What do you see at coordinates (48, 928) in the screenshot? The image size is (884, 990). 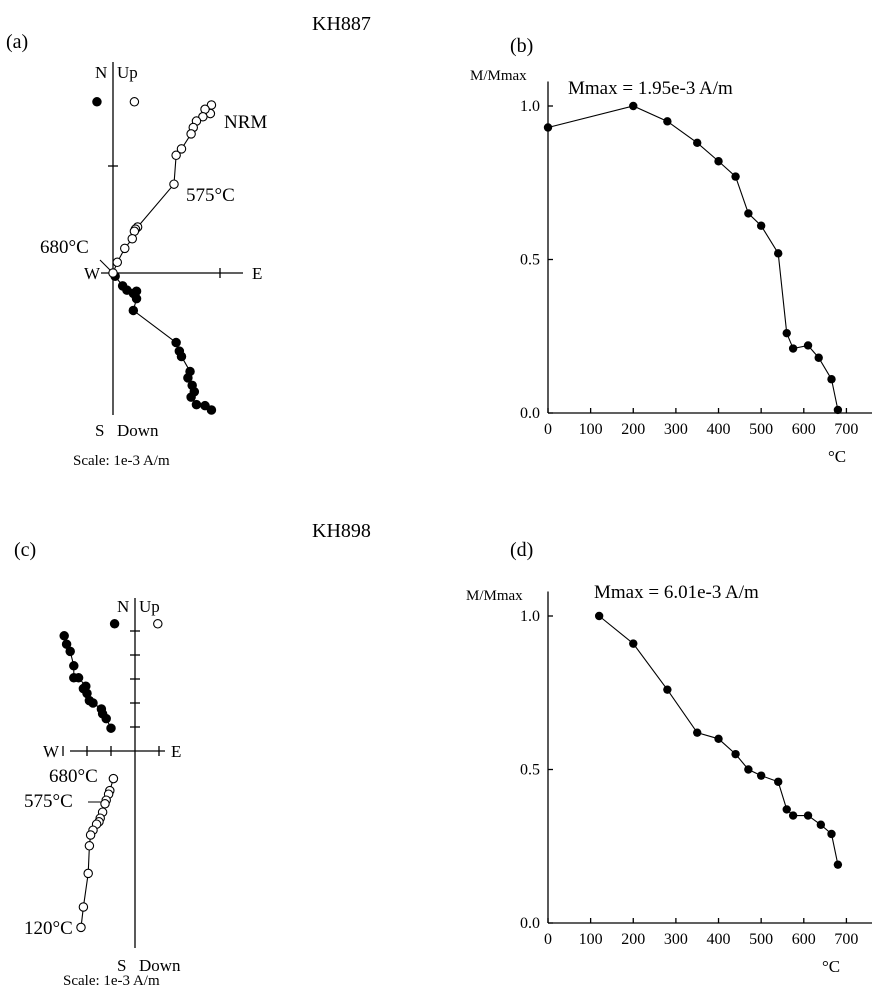 I see `annotation-120c: 120°C` at bounding box center [48, 928].